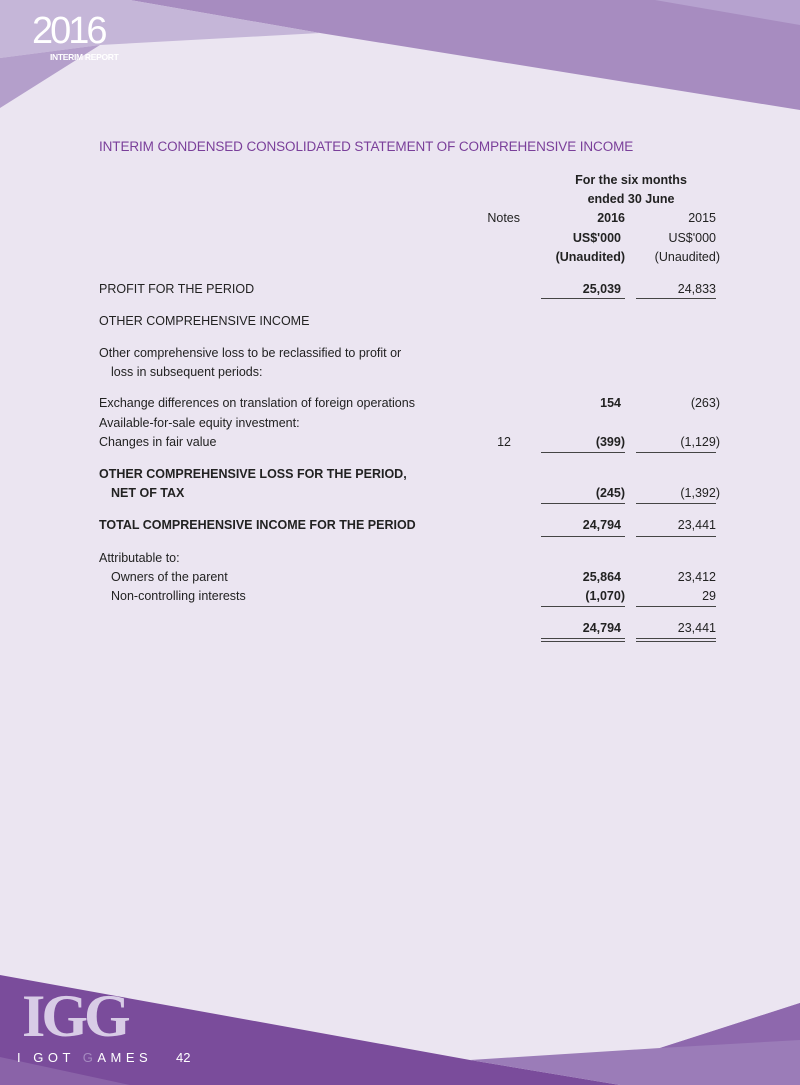  I want to click on row-label: PROFIT FOR THE PERIOD, so click(177, 289).